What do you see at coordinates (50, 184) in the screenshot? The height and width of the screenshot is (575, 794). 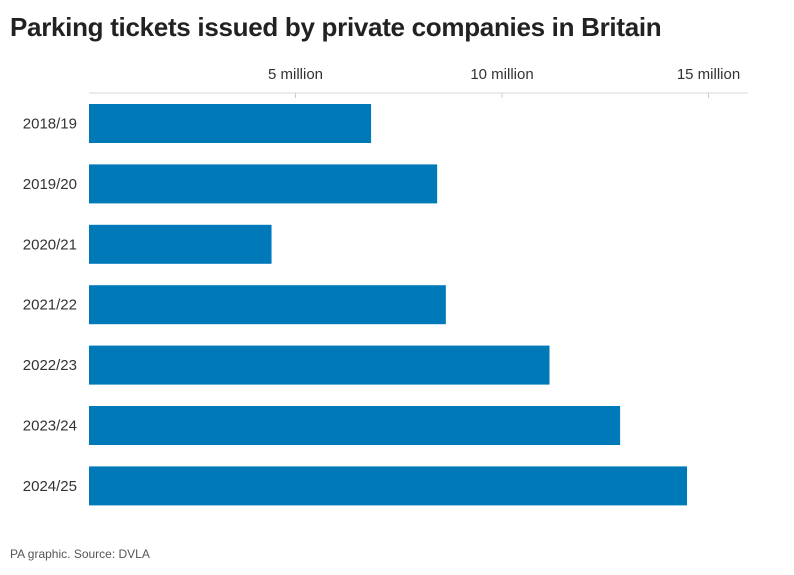 I see `category-label: 2019/20` at bounding box center [50, 184].